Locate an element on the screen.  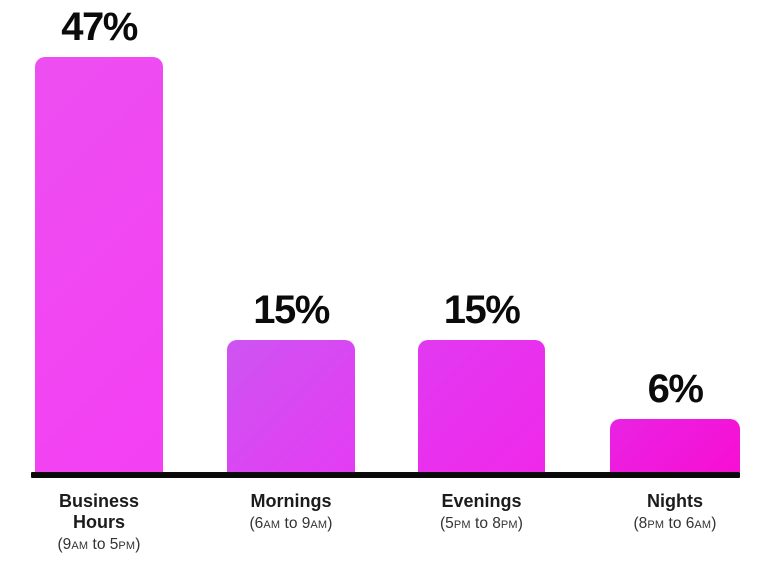
bar-column-business-hours: 47% is located at coordinates (99, 239).